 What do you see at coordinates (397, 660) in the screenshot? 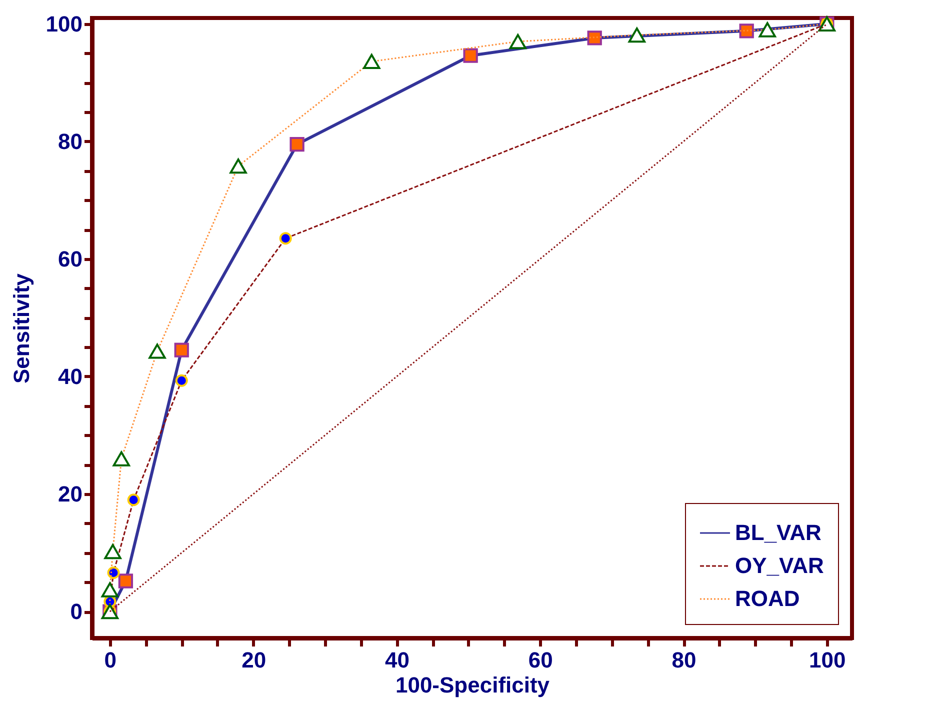
I see `x-tick-label: 40` at bounding box center [397, 660].